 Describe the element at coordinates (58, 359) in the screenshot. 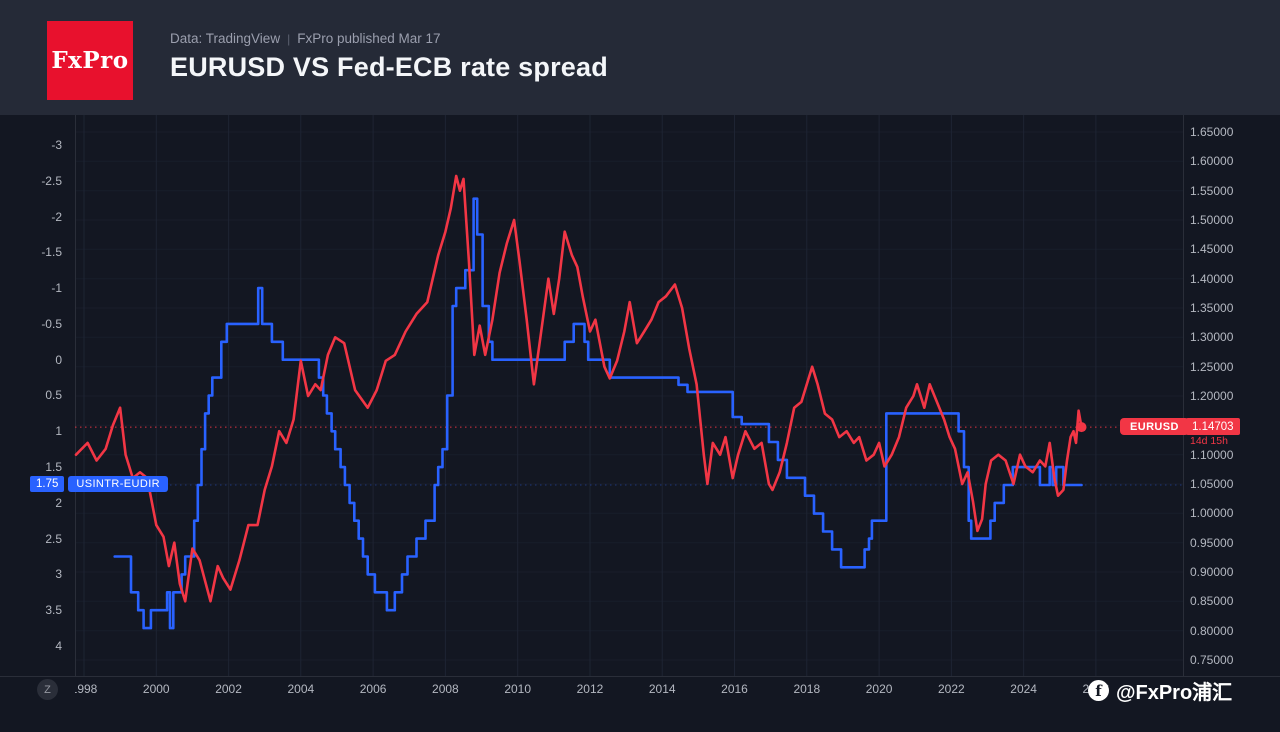

I see `left-axis-label: 0` at that location.